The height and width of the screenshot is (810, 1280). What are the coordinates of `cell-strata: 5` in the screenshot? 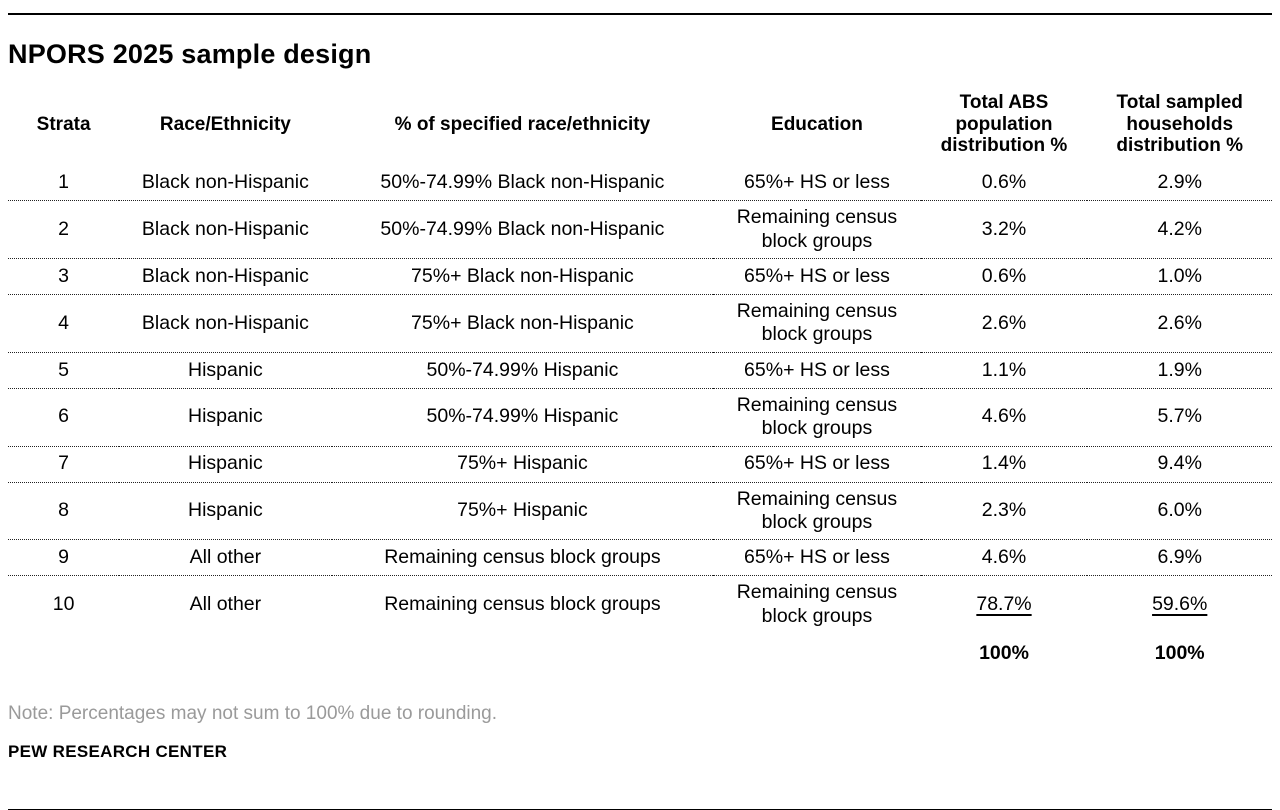 It's located at (64, 369).